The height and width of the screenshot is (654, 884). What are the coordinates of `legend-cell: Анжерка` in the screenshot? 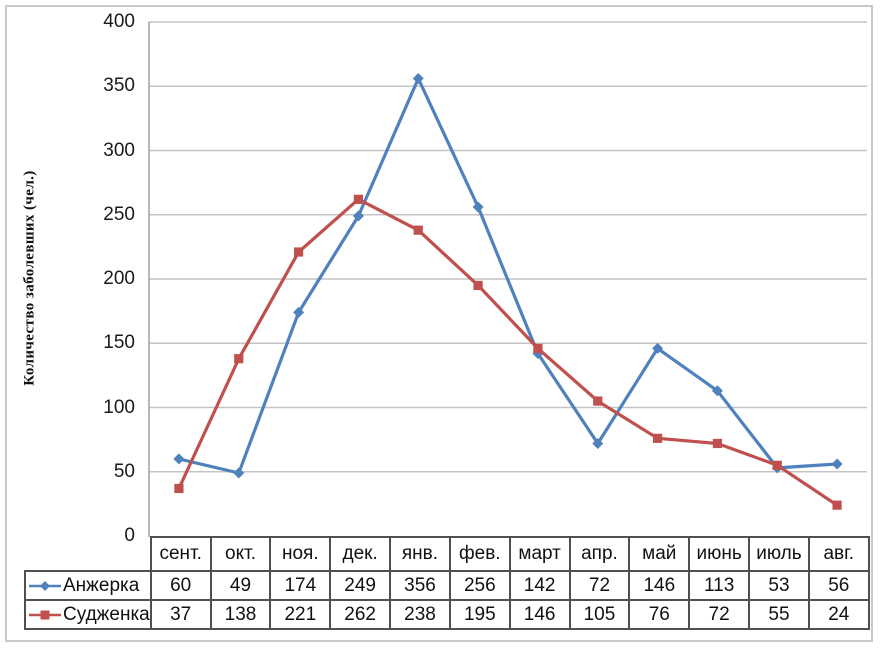 It's located at (88, 585).